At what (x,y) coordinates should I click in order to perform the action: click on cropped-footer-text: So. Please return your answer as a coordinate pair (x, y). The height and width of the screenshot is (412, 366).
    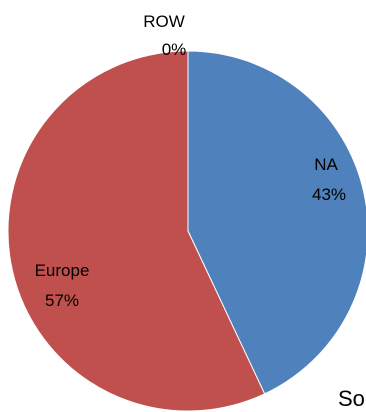
    Looking at the image, I should click on (351, 398).